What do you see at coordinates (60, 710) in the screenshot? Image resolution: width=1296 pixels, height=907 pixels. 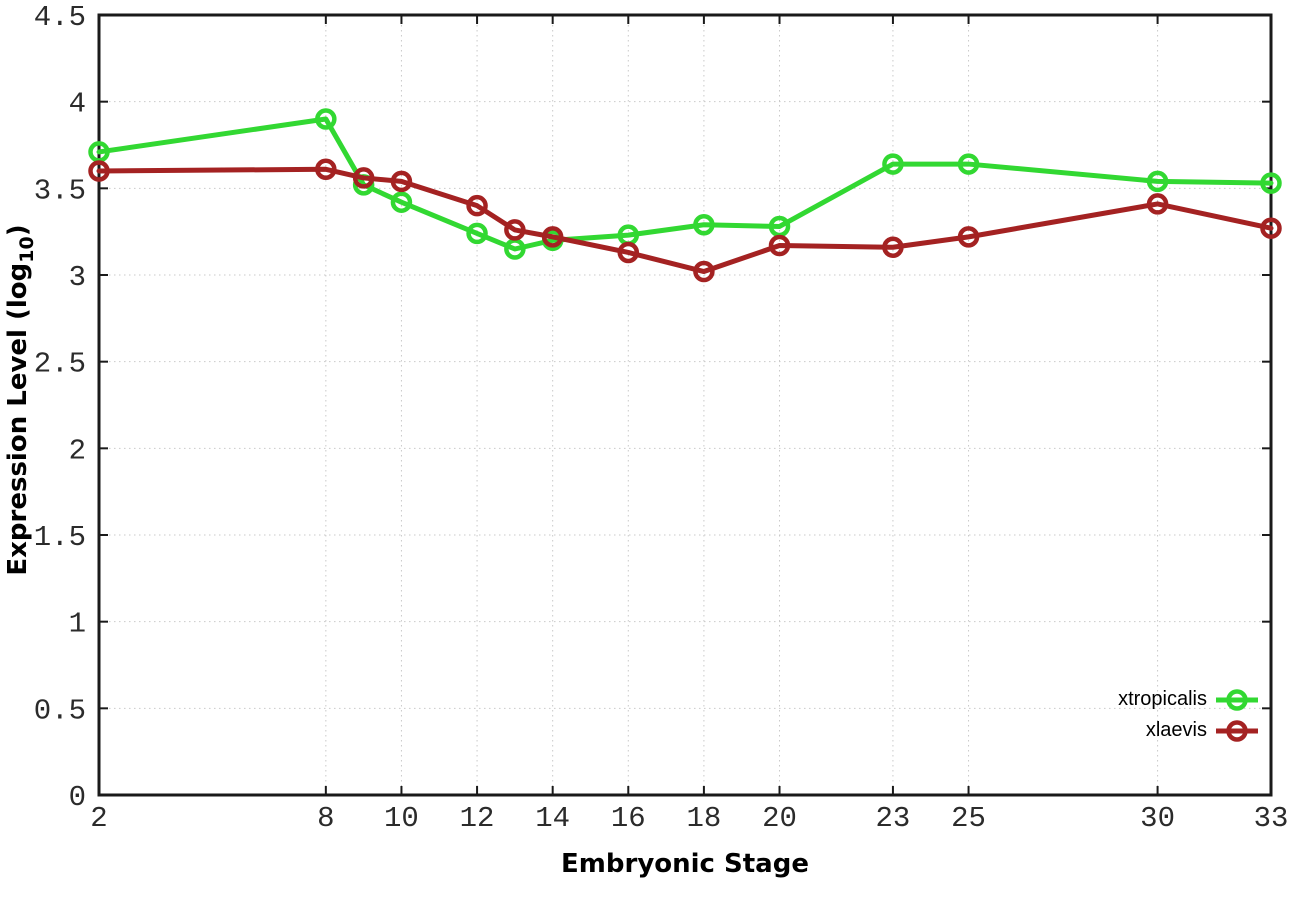 I see `svg-text: 0.5` at bounding box center [60, 710].